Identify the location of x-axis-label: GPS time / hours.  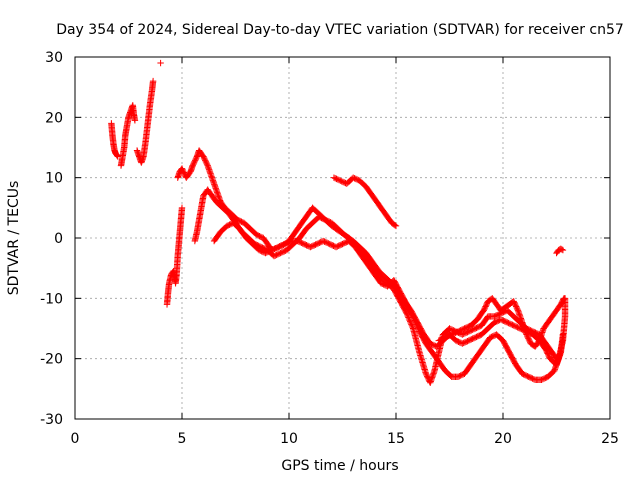
(339, 466).